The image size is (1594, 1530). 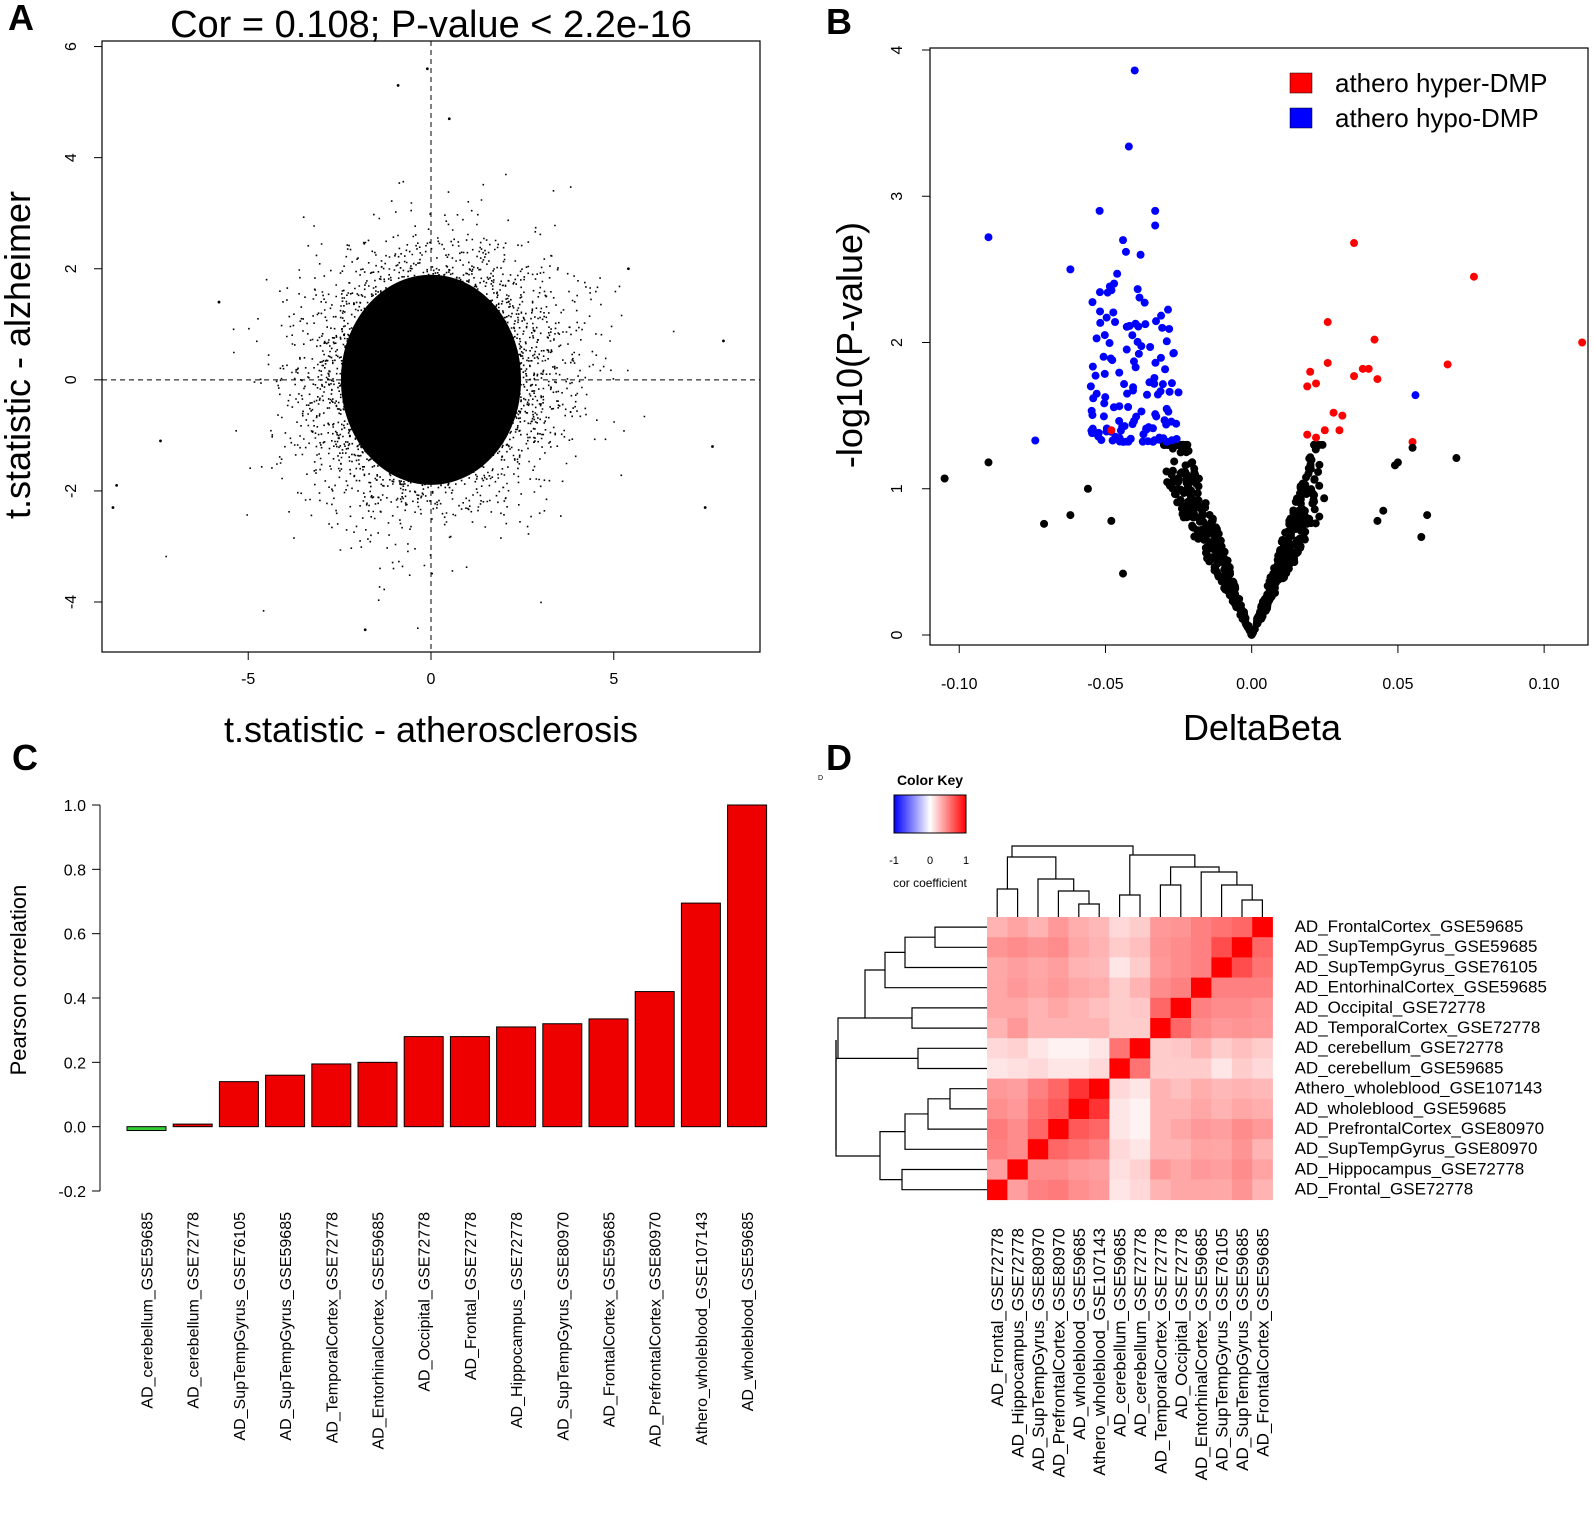 What do you see at coordinates (959, 684) in the screenshot?
I see `x-tick-label: -0.10` at bounding box center [959, 684].